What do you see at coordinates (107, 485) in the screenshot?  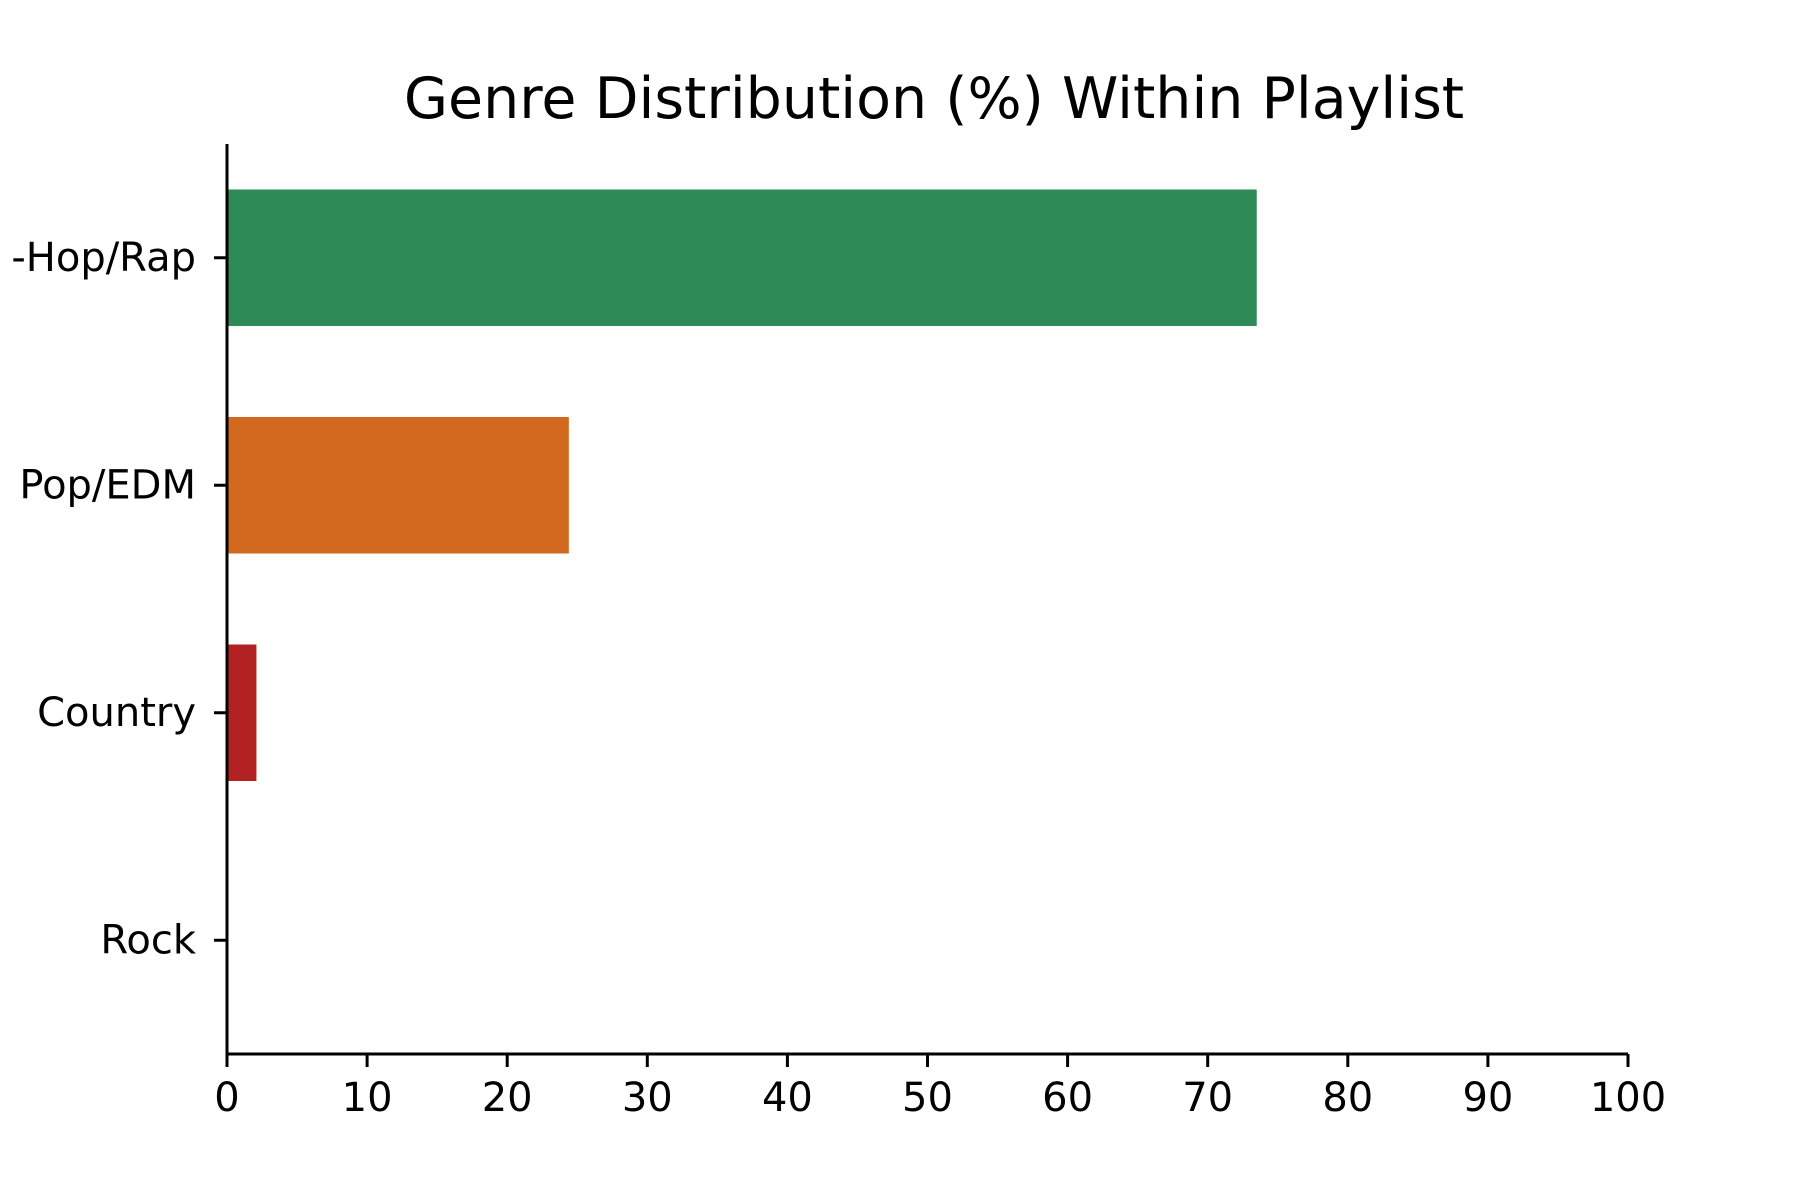 I see `y-tick-label: Pop/EDM` at bounding box center [107, 485].